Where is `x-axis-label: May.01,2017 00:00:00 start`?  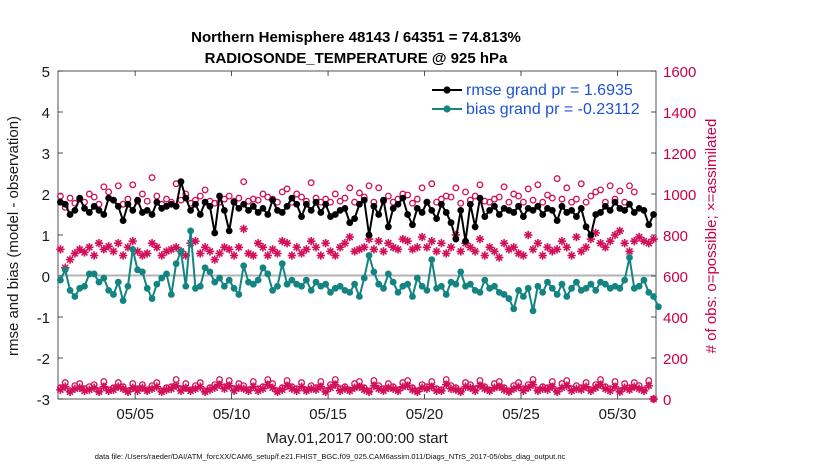 x-axis-label: May.01,2017 00:00:00 start is located at coordinates (357, 438).